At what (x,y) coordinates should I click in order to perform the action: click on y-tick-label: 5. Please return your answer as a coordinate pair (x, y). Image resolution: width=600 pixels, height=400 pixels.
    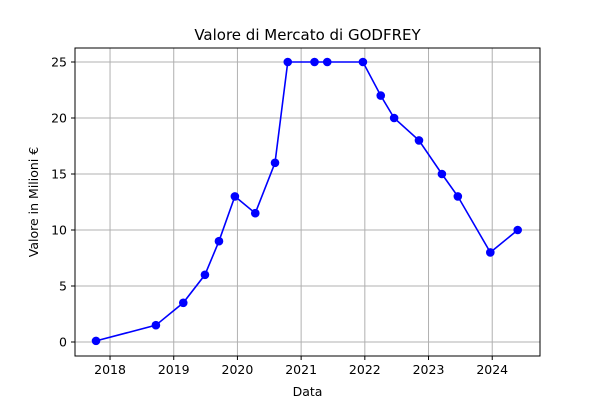
    Looking at the image, I should click on (63, 286).